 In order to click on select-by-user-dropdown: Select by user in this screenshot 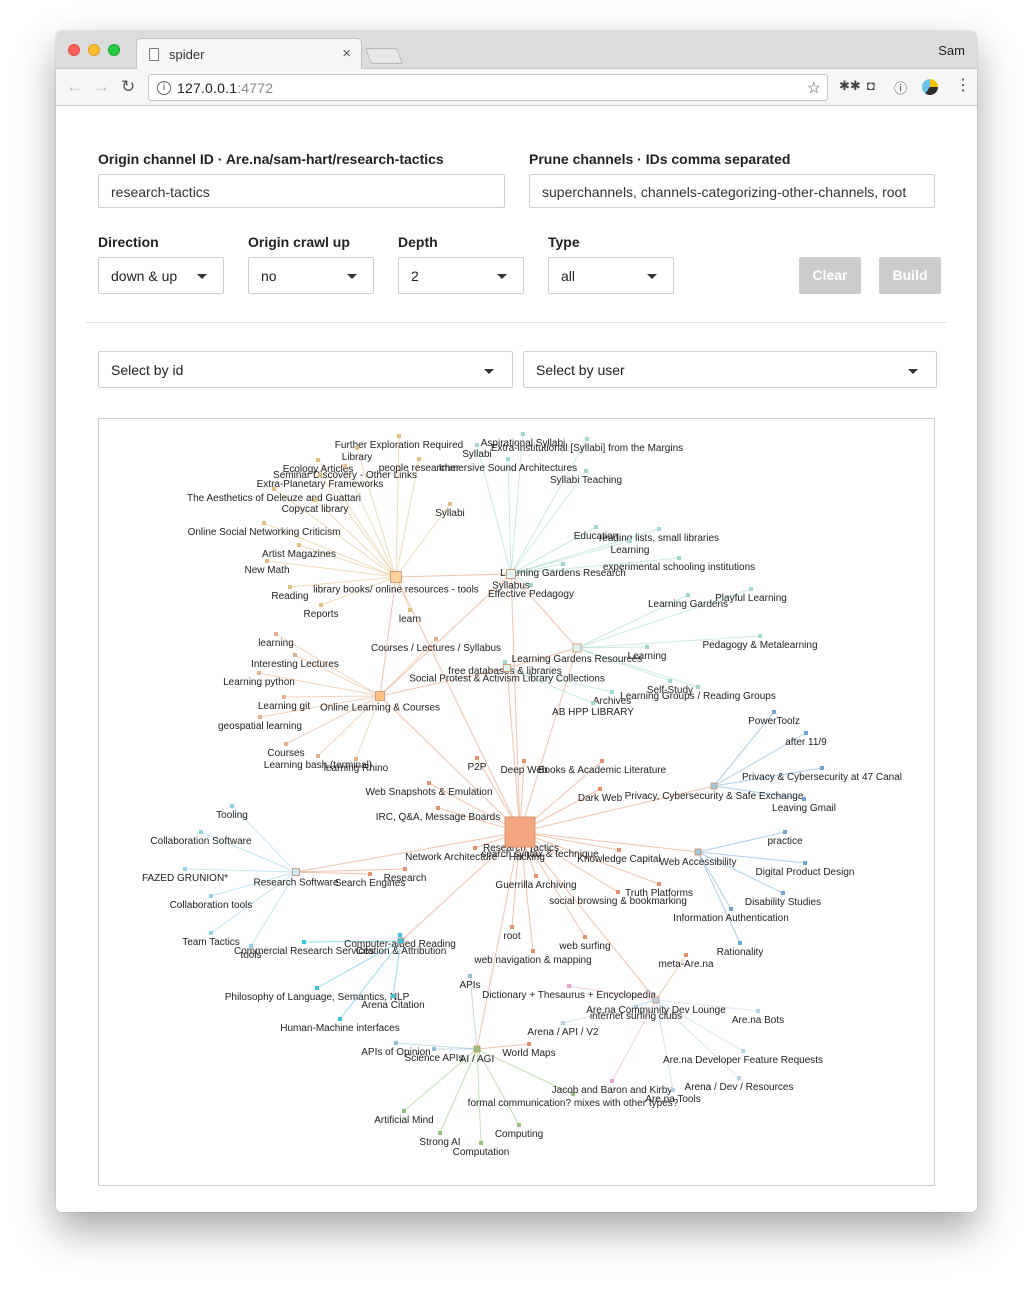, I will do `click(730, 369)`.